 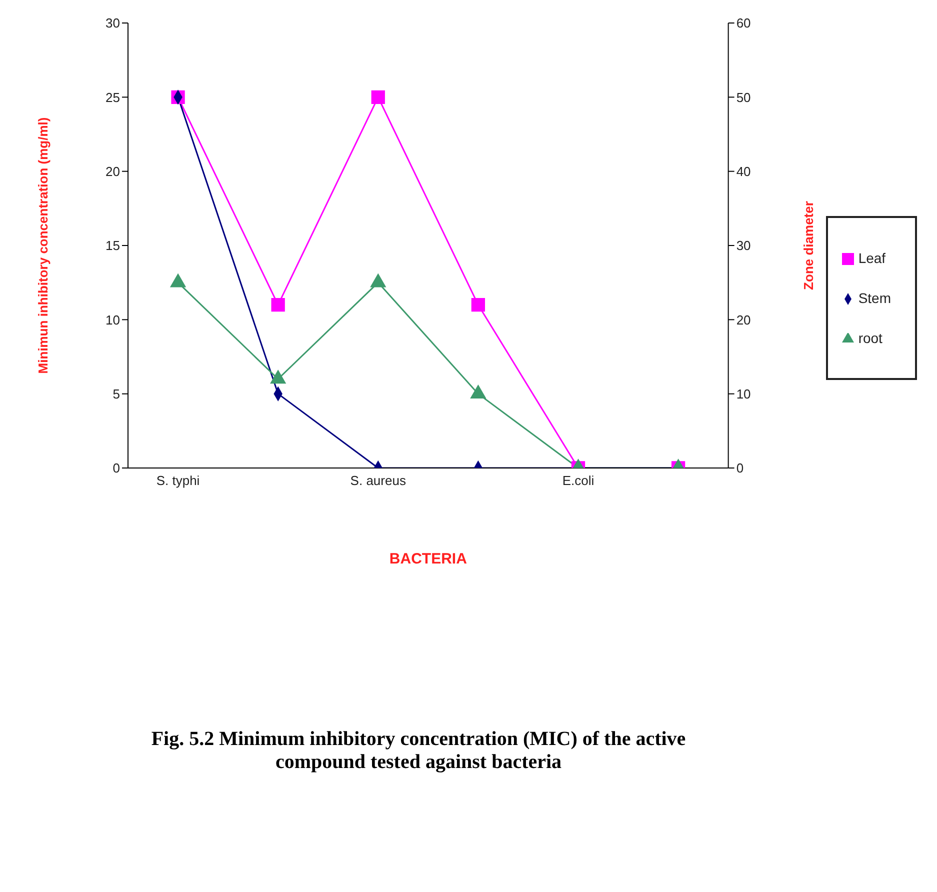 What do you see at coordinates (872, 258) in the screenshot?
I see `legend-label: Leaf` at bounding box center [872, 258].